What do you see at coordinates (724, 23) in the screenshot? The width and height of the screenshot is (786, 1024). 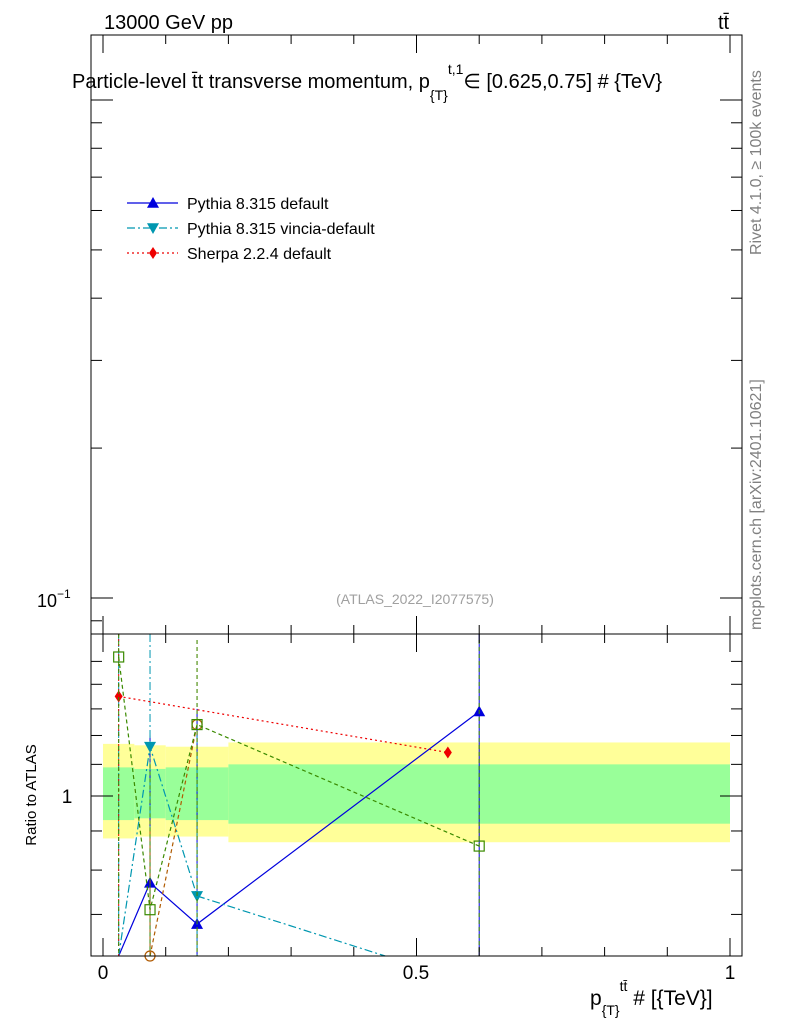 I see `process-label: tt̄` at bounding box center [724, 23].